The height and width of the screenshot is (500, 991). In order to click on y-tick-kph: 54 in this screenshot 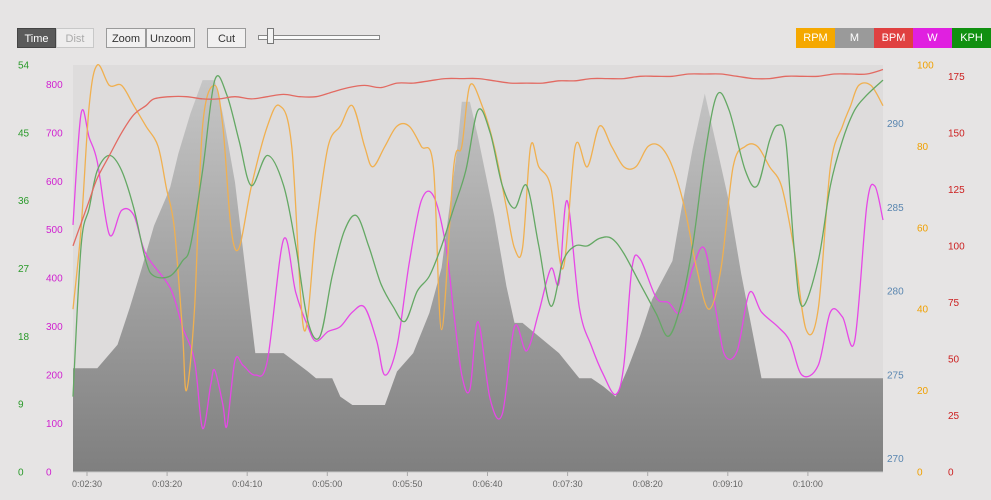, I will do `click(24, 66)`.